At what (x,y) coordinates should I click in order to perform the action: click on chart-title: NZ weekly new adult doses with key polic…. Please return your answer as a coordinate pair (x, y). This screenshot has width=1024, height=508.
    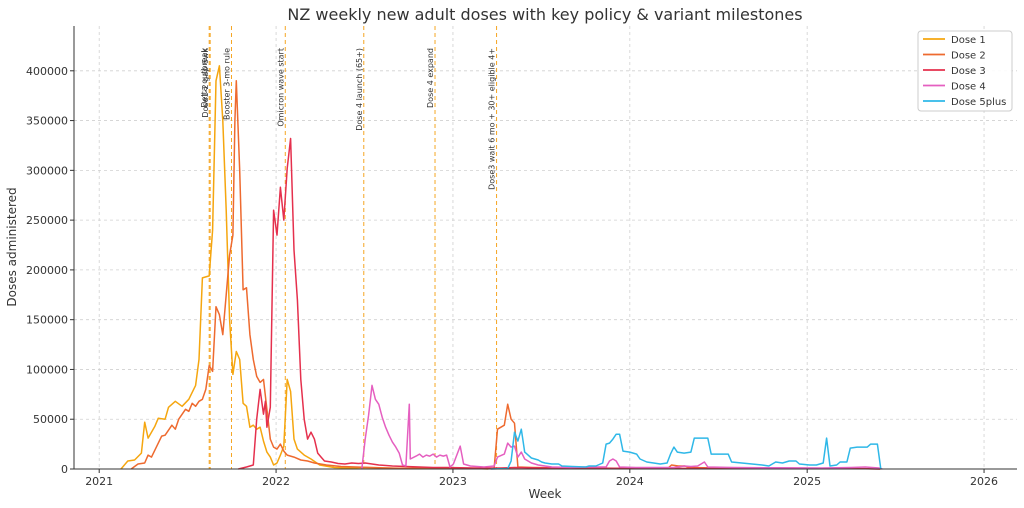
    Looking at the image, I should click on (544, 14).